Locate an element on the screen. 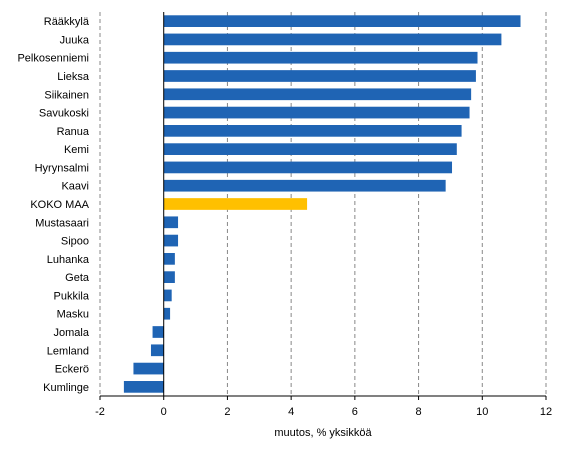 The width and height of the screenshot is (569, 456). x-tick-label: 2 is located at coordinates (227, 412).